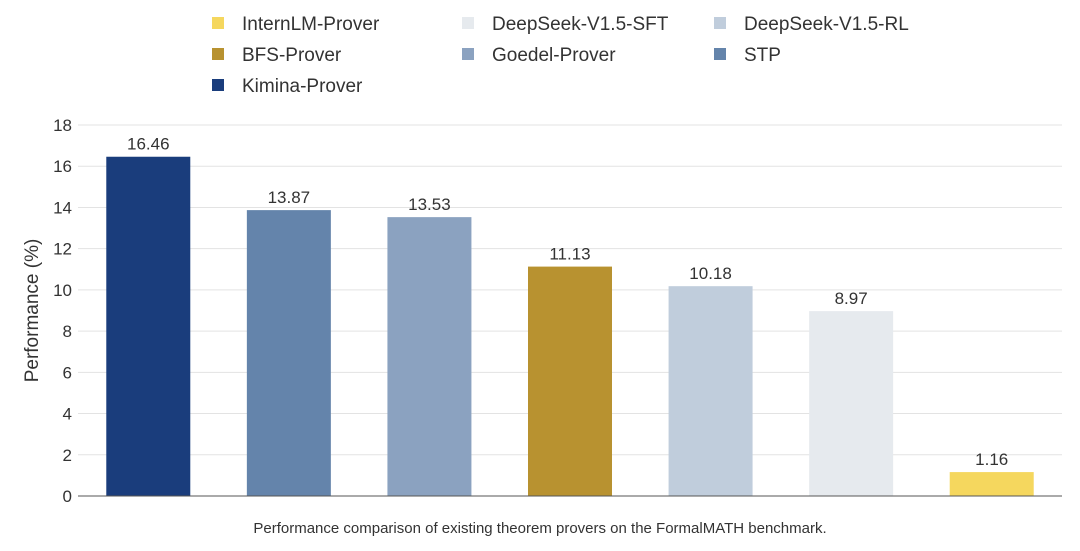 The height and width of the screenshot is (551, 1080). What do you see at coordinates (570, 381) in the screenshot?
I see `bar-bfs-prover` at bounding box center [570, 381].